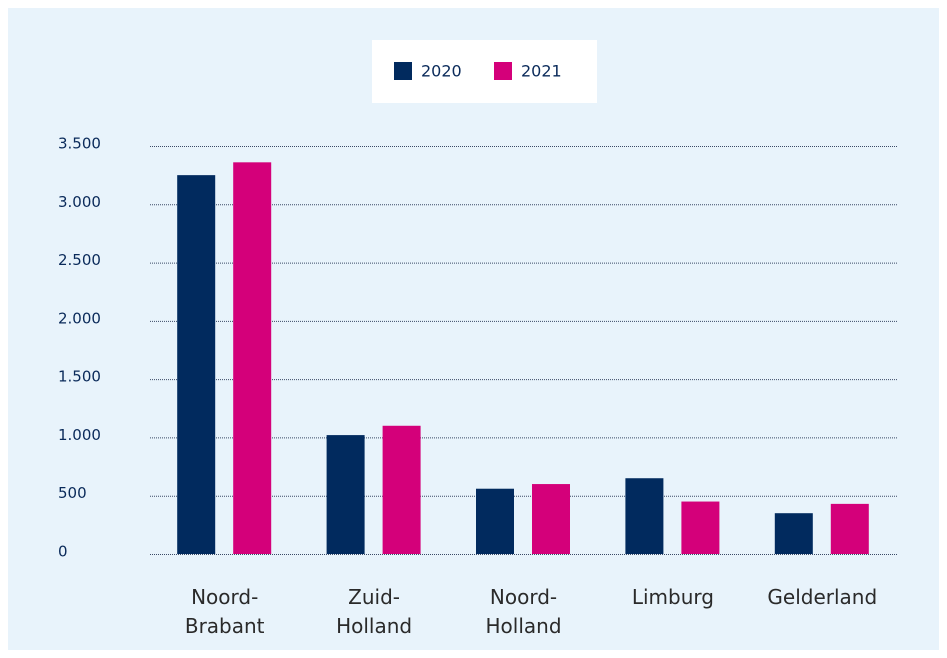 The height and width of the screenshot is (658, 947). I want to click on legend-label: 2020, so click(441, 71).